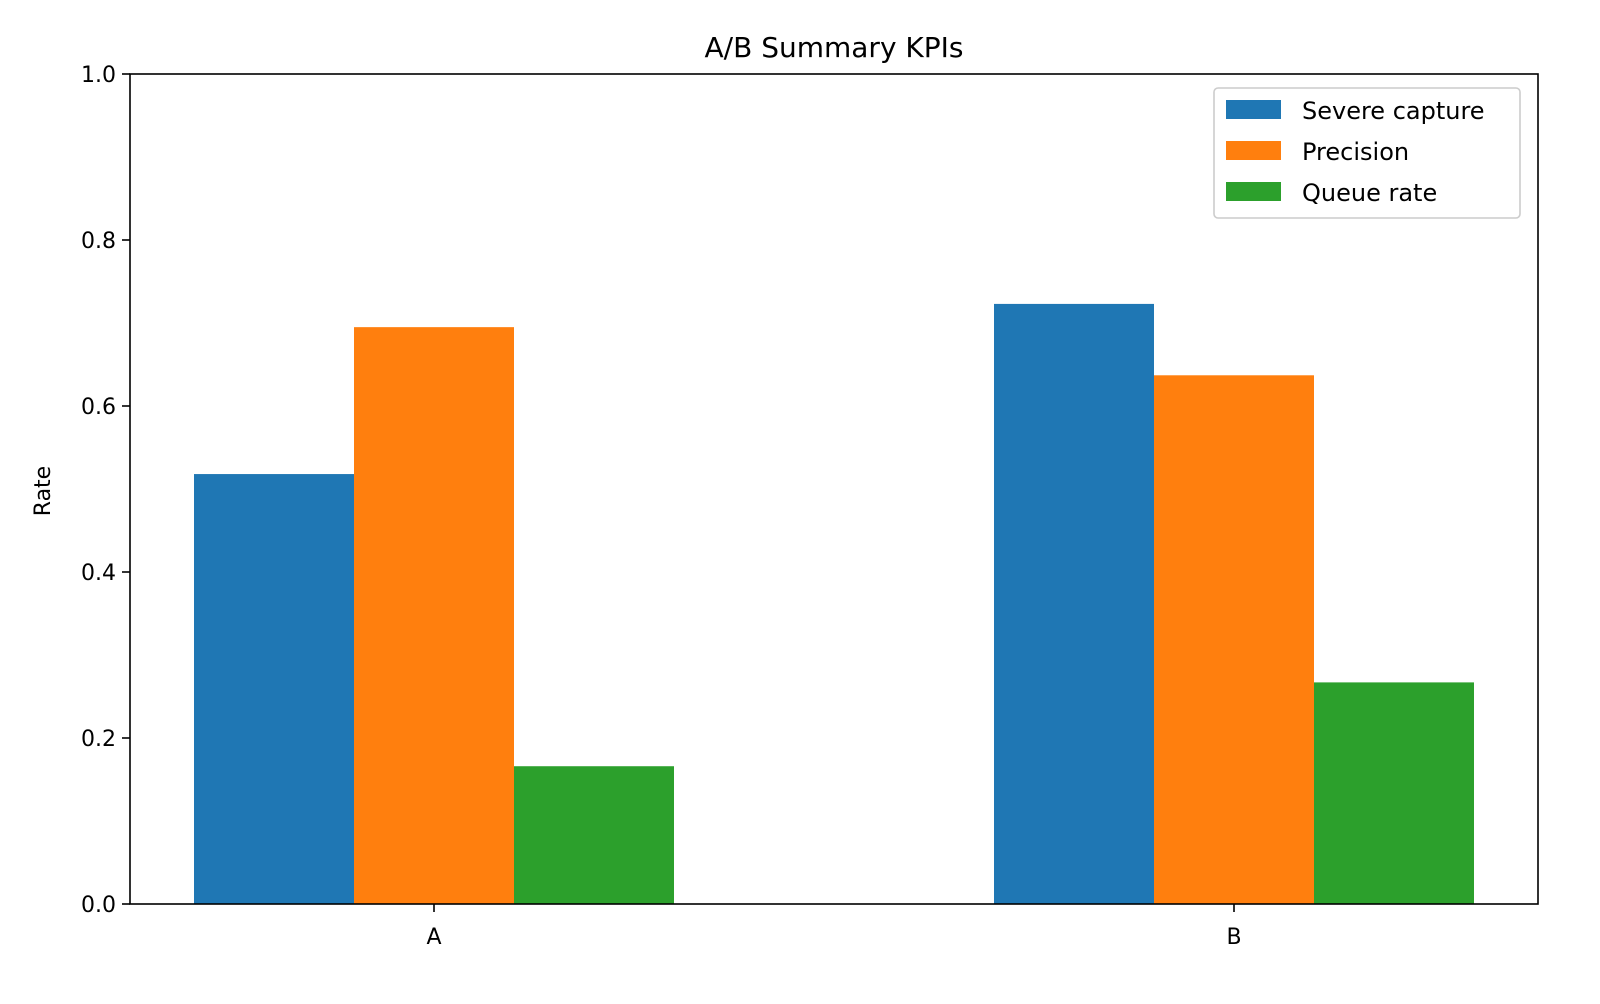 This screenshot has height=1004, width=1600. I want to click on bar-precision-a, so click(434, 615).